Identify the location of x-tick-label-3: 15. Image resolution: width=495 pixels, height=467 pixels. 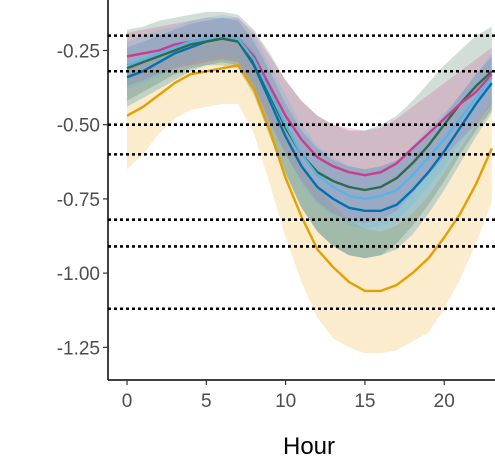
(364, 401).